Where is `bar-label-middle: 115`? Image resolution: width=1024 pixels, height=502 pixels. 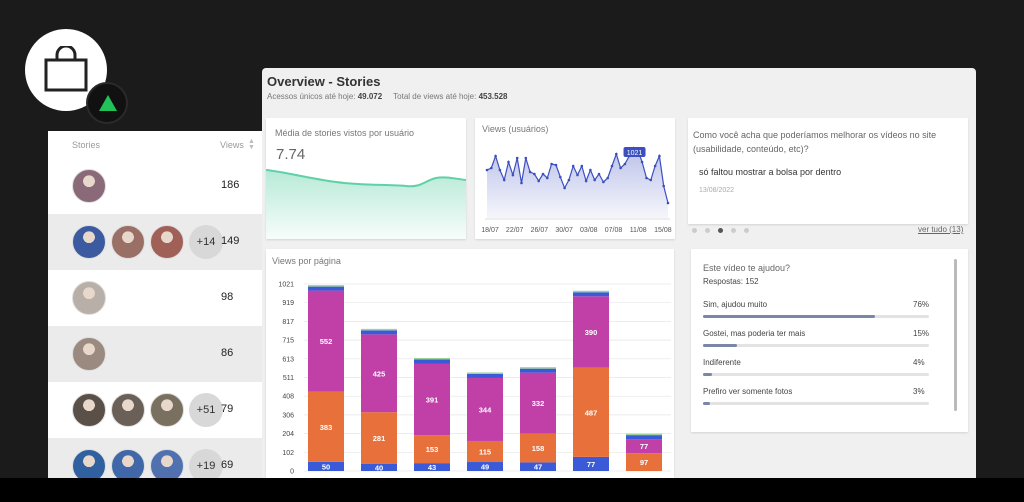
bar-label-middle: 115 is located at coordinates (485, 451).